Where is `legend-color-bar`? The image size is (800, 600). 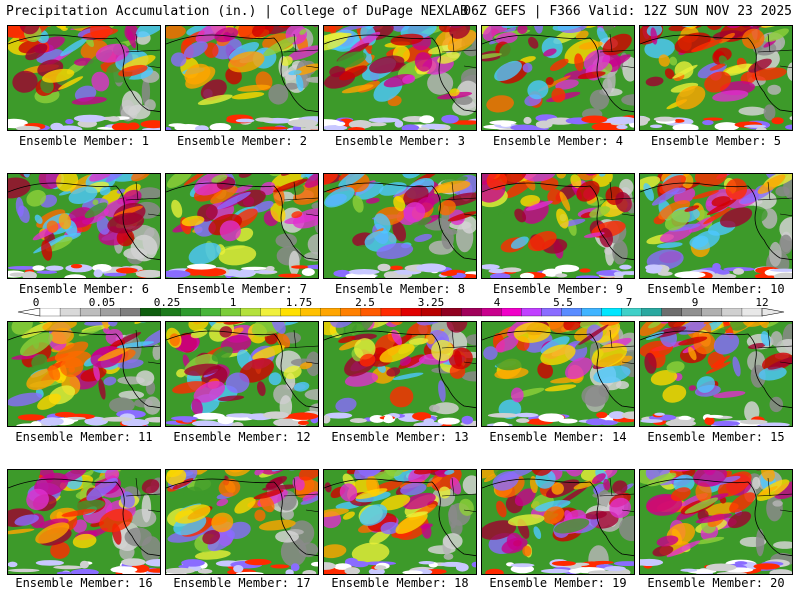
legend-color-bar is located at coordinates (401, 312).